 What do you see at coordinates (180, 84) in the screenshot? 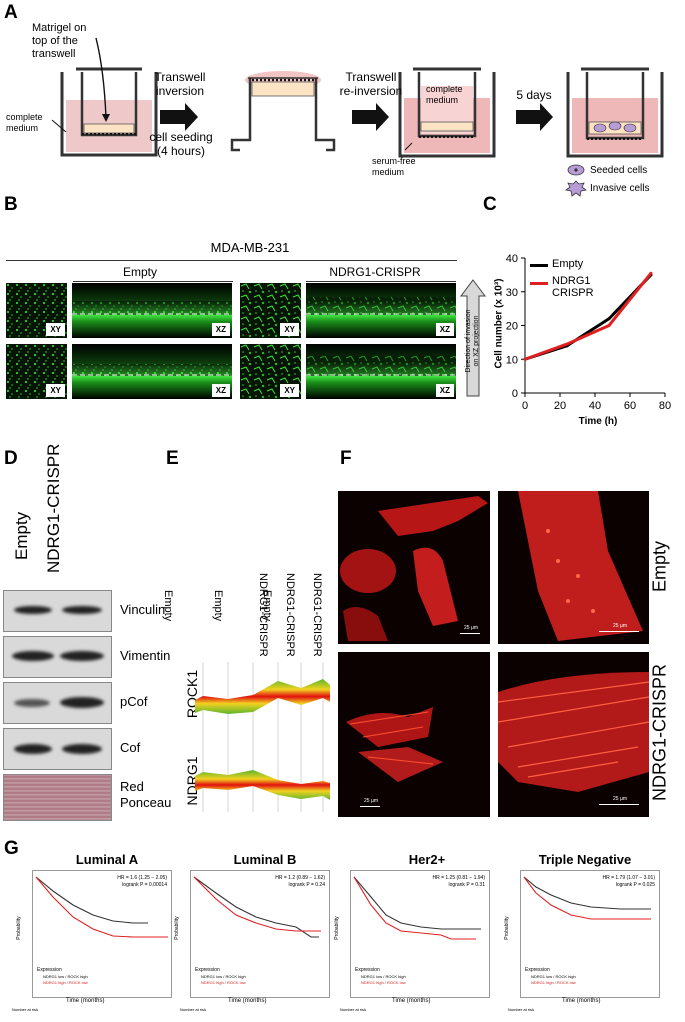
I see `step1-top: Transwell inversion` at bounding box center [180, 84].